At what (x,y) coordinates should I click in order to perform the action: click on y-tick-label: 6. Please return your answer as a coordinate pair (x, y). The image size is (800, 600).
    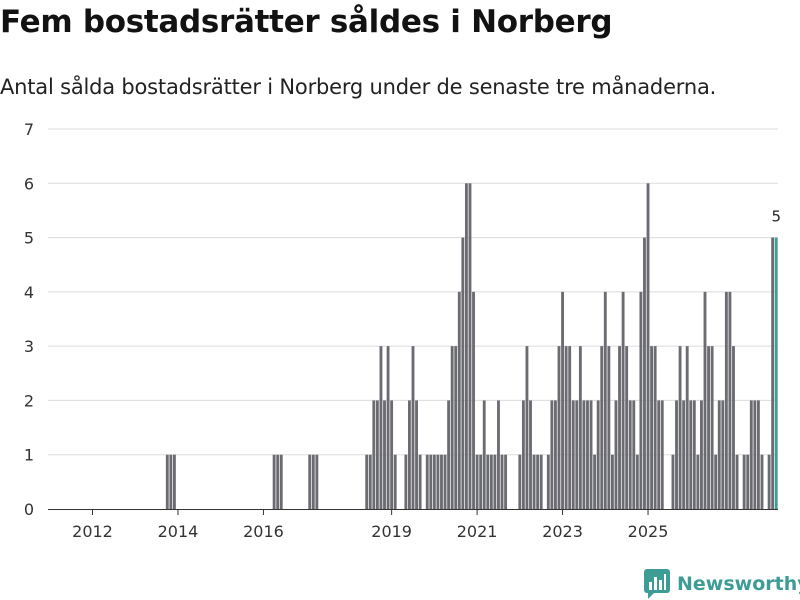
    Looking at the image, I should click on (29, 183).